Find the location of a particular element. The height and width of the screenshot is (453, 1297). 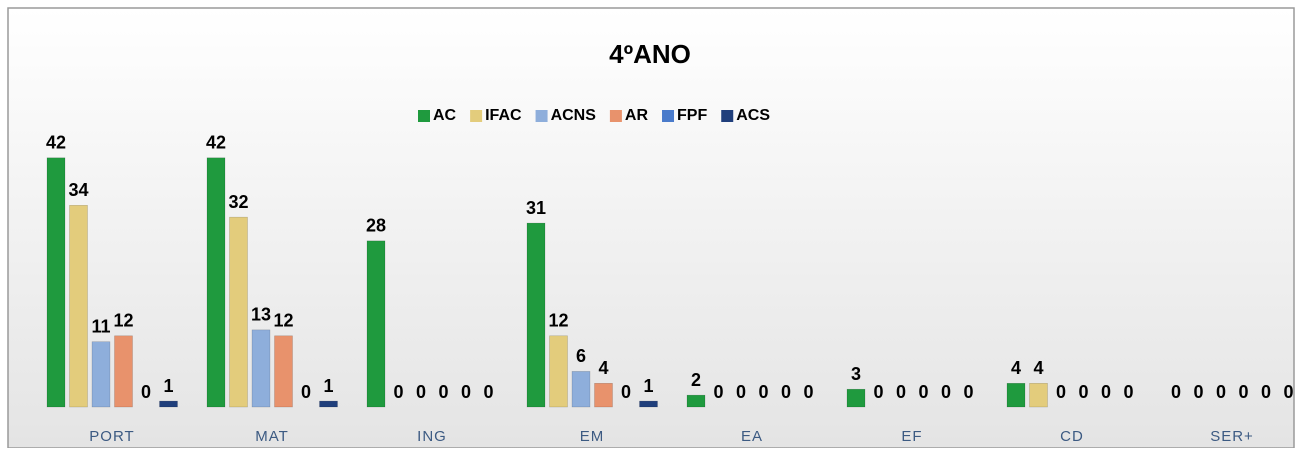

legend-label: ACS is located at coordinates (753, 115).